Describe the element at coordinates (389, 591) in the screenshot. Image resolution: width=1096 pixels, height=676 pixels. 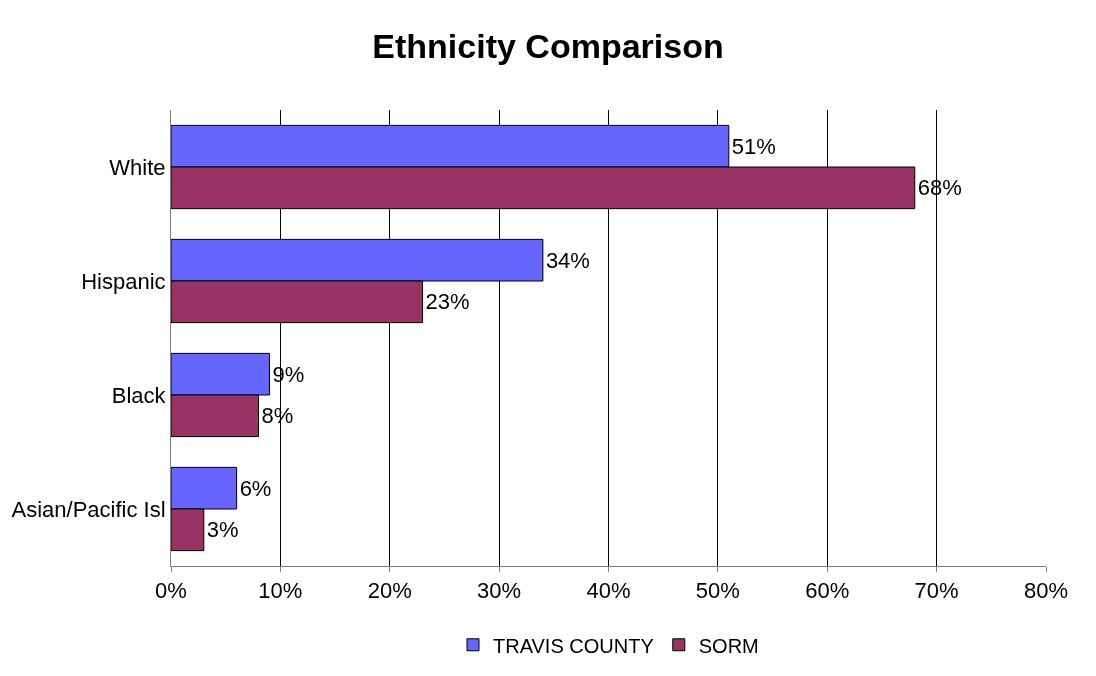
I see `x-tick-label: 20%` at that location.